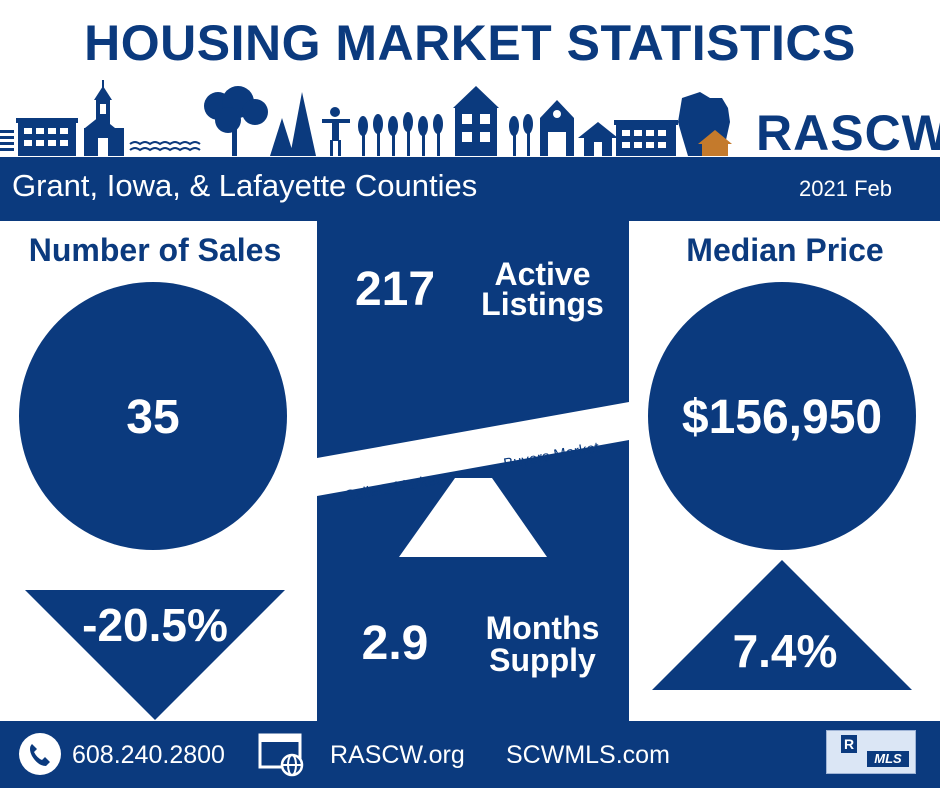  I want to click on sales-change-down-arrow-icon, so click(155, 655).